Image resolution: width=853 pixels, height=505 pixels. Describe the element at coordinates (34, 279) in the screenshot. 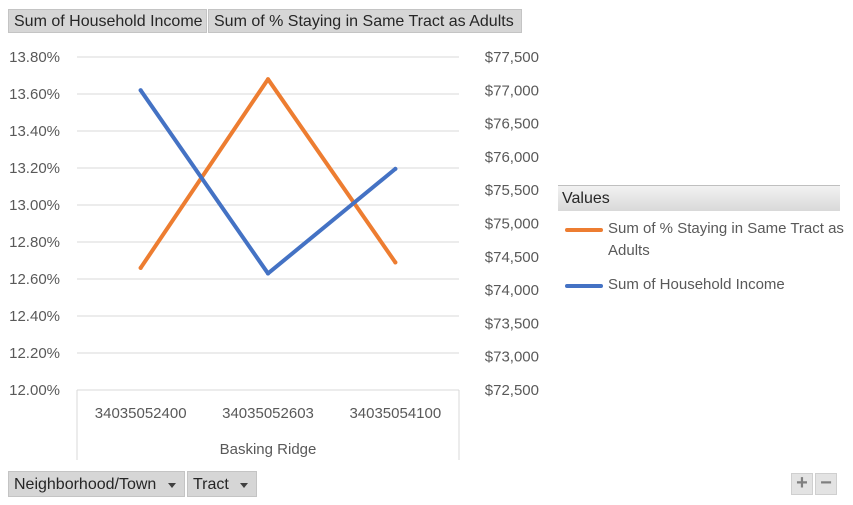

I see `y-left-tick-label: 12.60%` at that location.